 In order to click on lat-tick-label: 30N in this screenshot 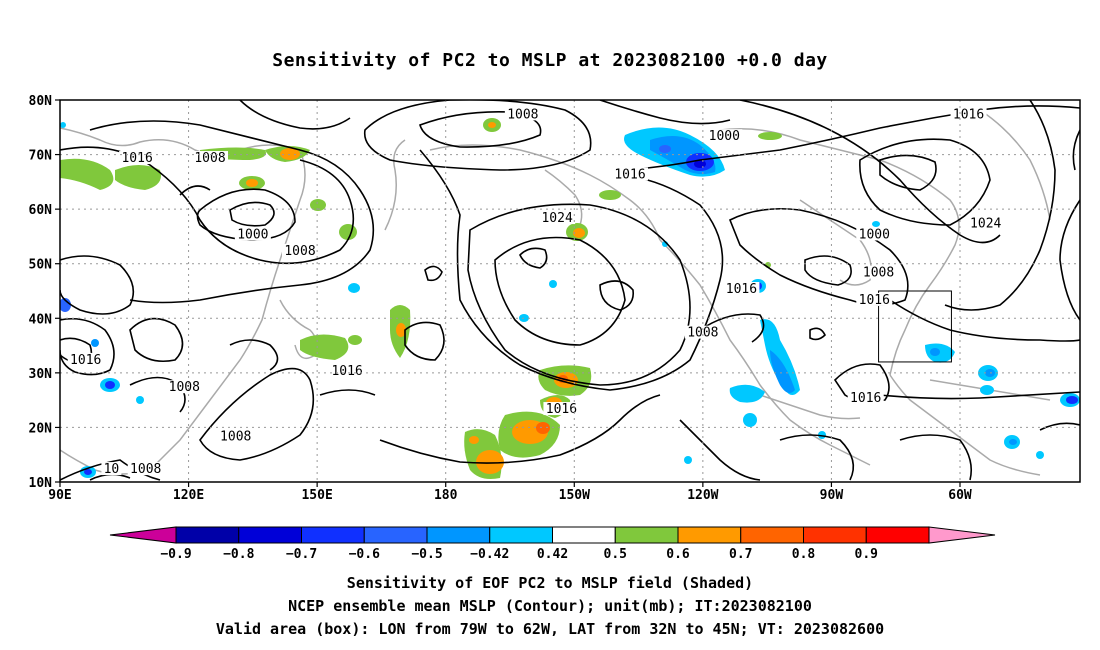, I will do `click(41, 374)`.